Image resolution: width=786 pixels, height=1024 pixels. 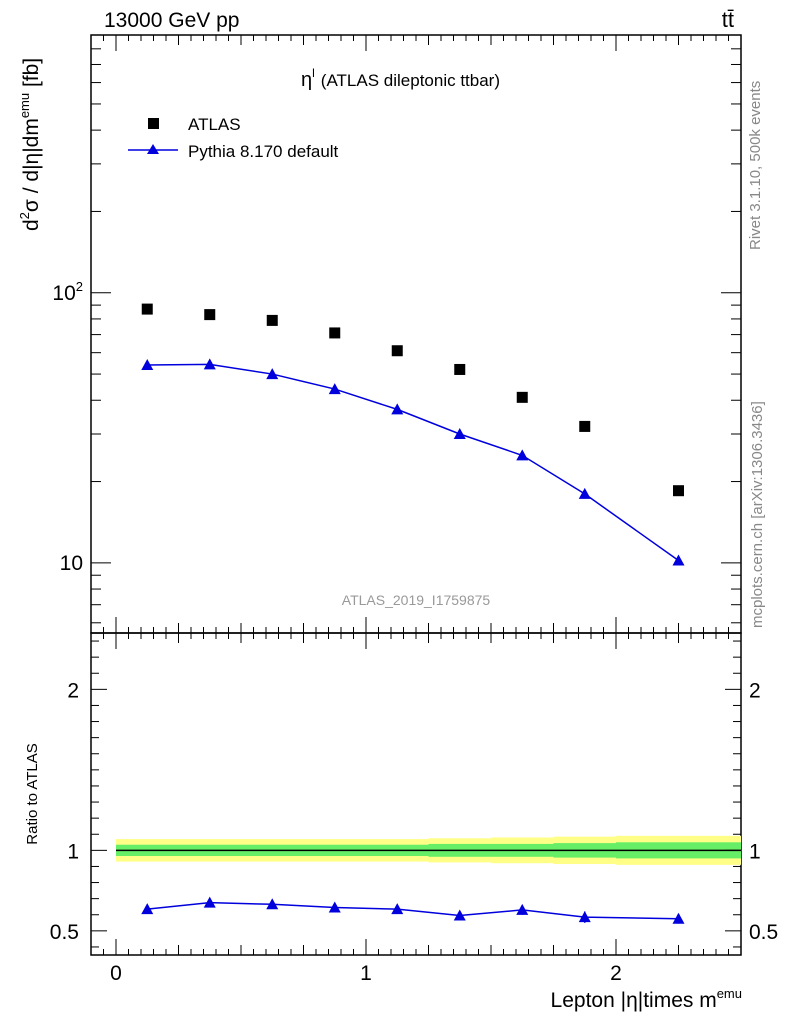 What do you see at coordinates (757, 514) in the screenshot?
I see `mcplots-label: mcplots.cern.ch [arXiv:1306.3436]` at bounding box center [757, 514].